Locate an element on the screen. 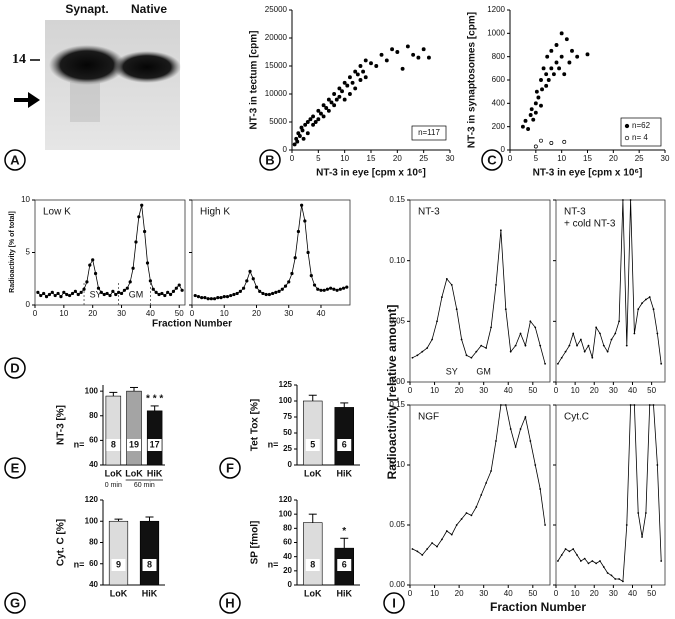 The height and width of the screenshot is (619, 675). y-tick-label: 0.15 is located at coordinates (397, 199).